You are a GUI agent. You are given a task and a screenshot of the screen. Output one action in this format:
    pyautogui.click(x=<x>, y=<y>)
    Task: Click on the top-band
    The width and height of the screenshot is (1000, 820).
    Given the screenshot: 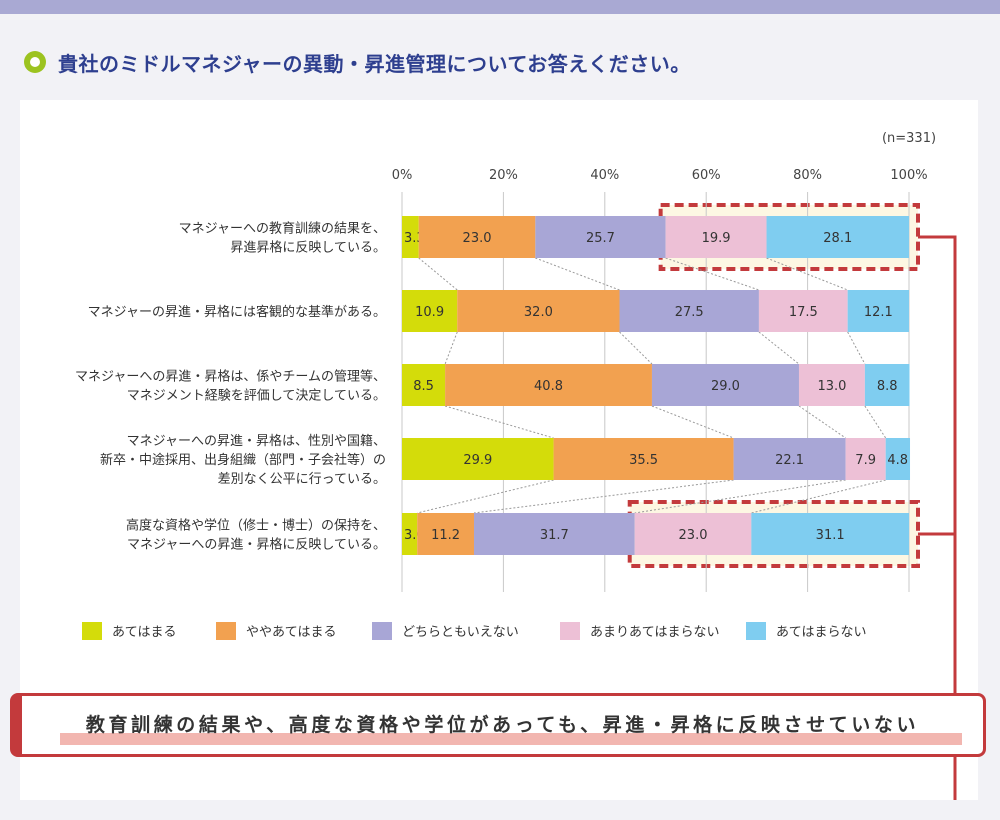 What is the action you would take?
    pyautogui.click(x=500, y=7)
    